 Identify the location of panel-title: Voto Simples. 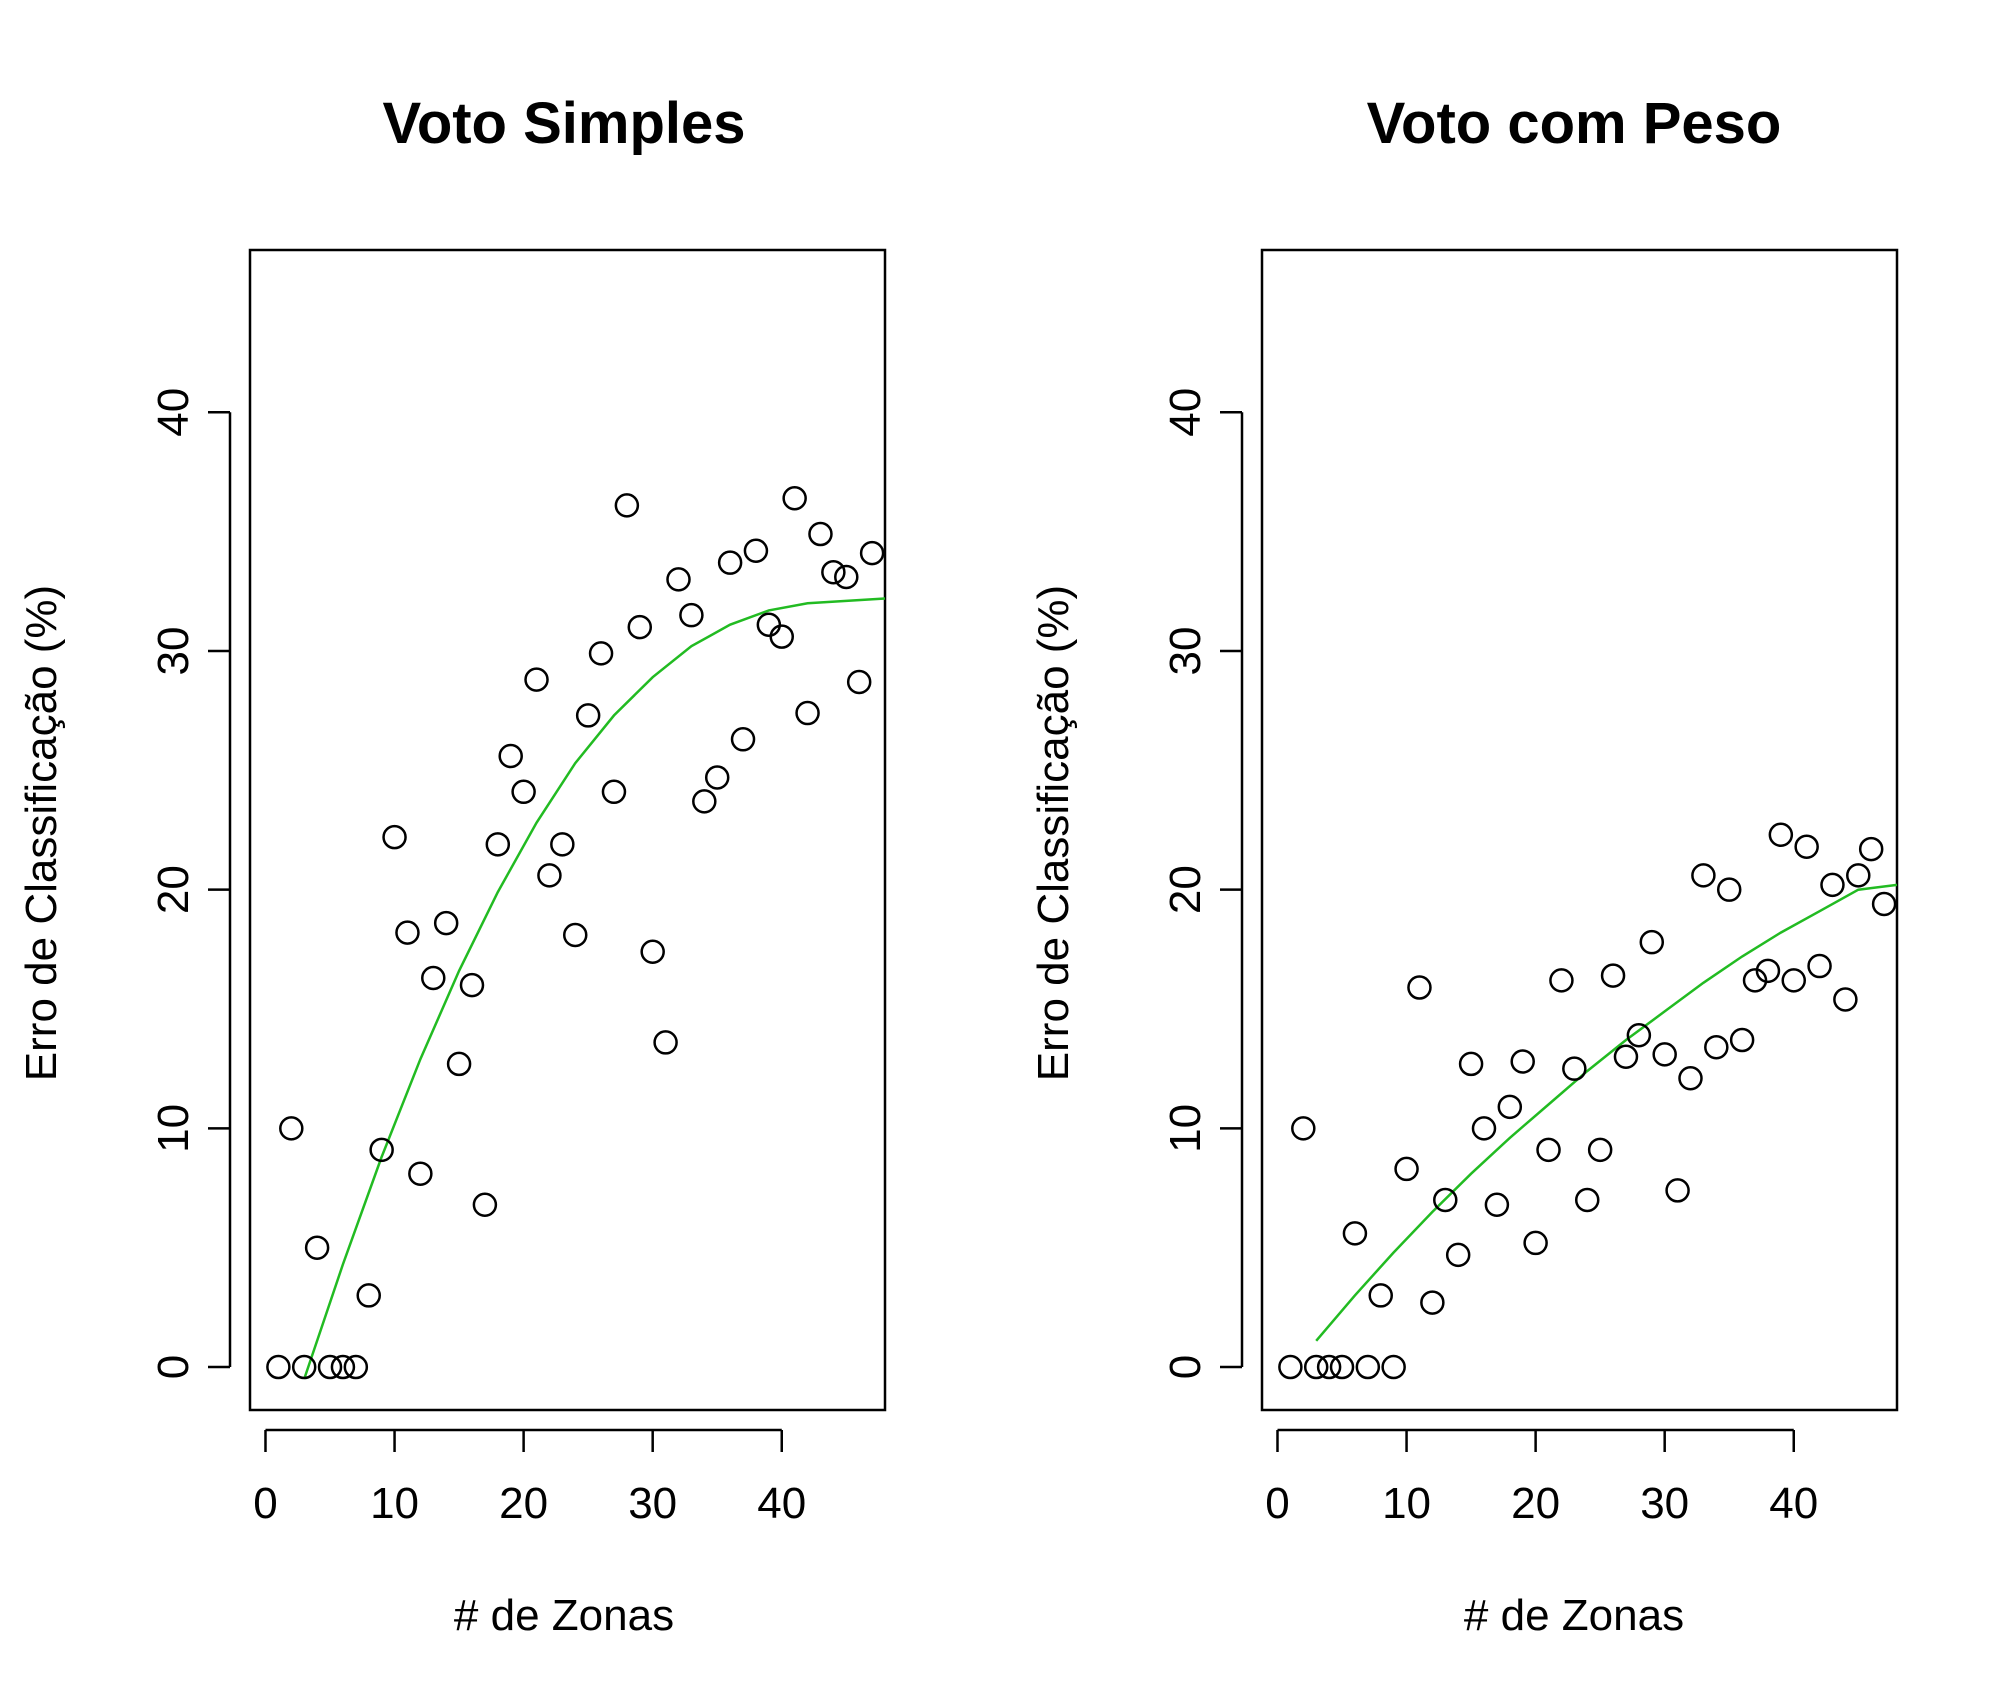
(563, 123).